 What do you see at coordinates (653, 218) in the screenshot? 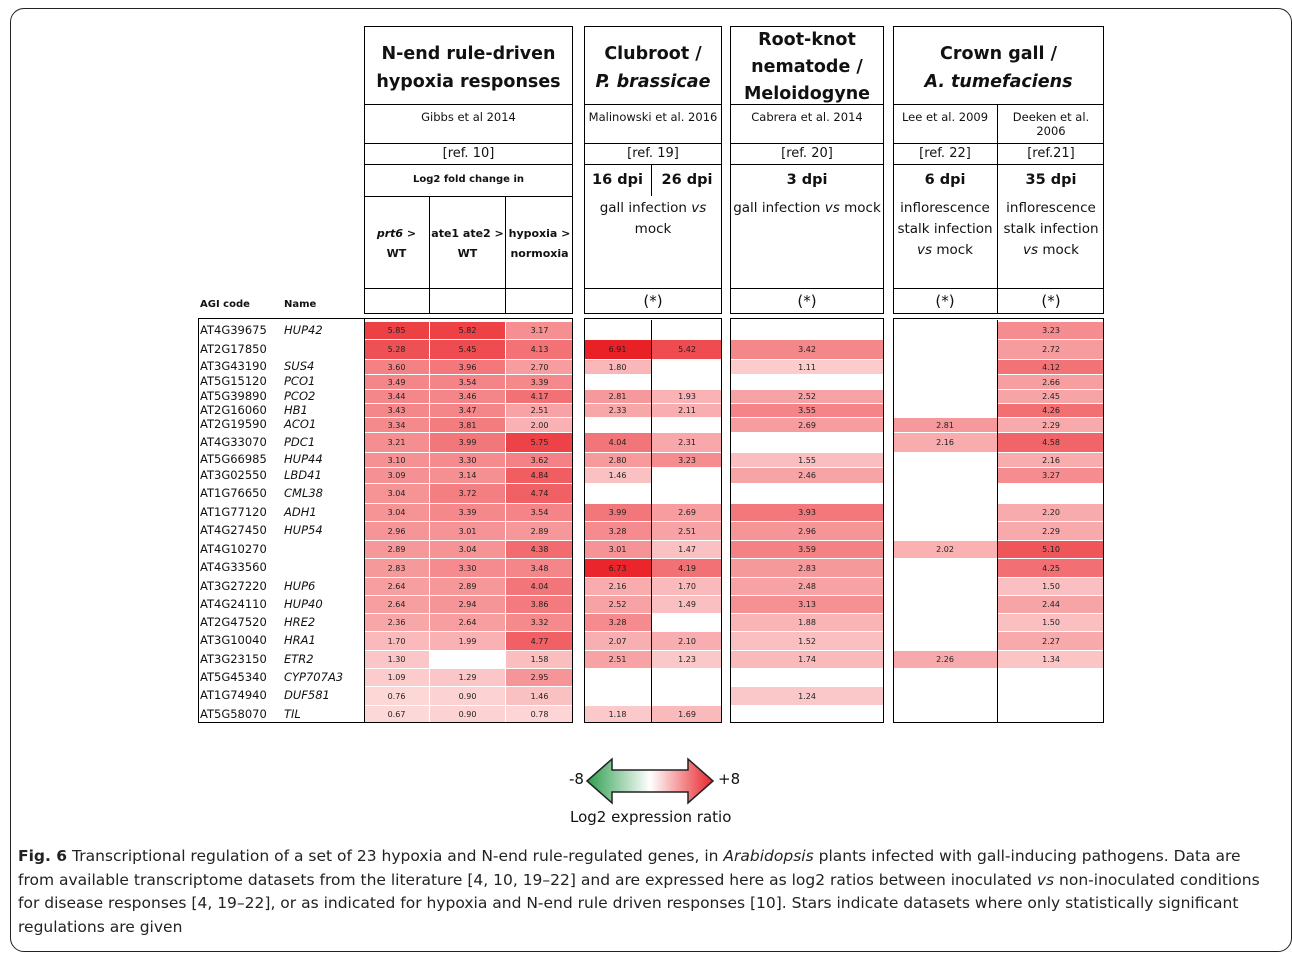
I see `desc-clubroot: gall infection vs mock` at bounding box center [653, 218].